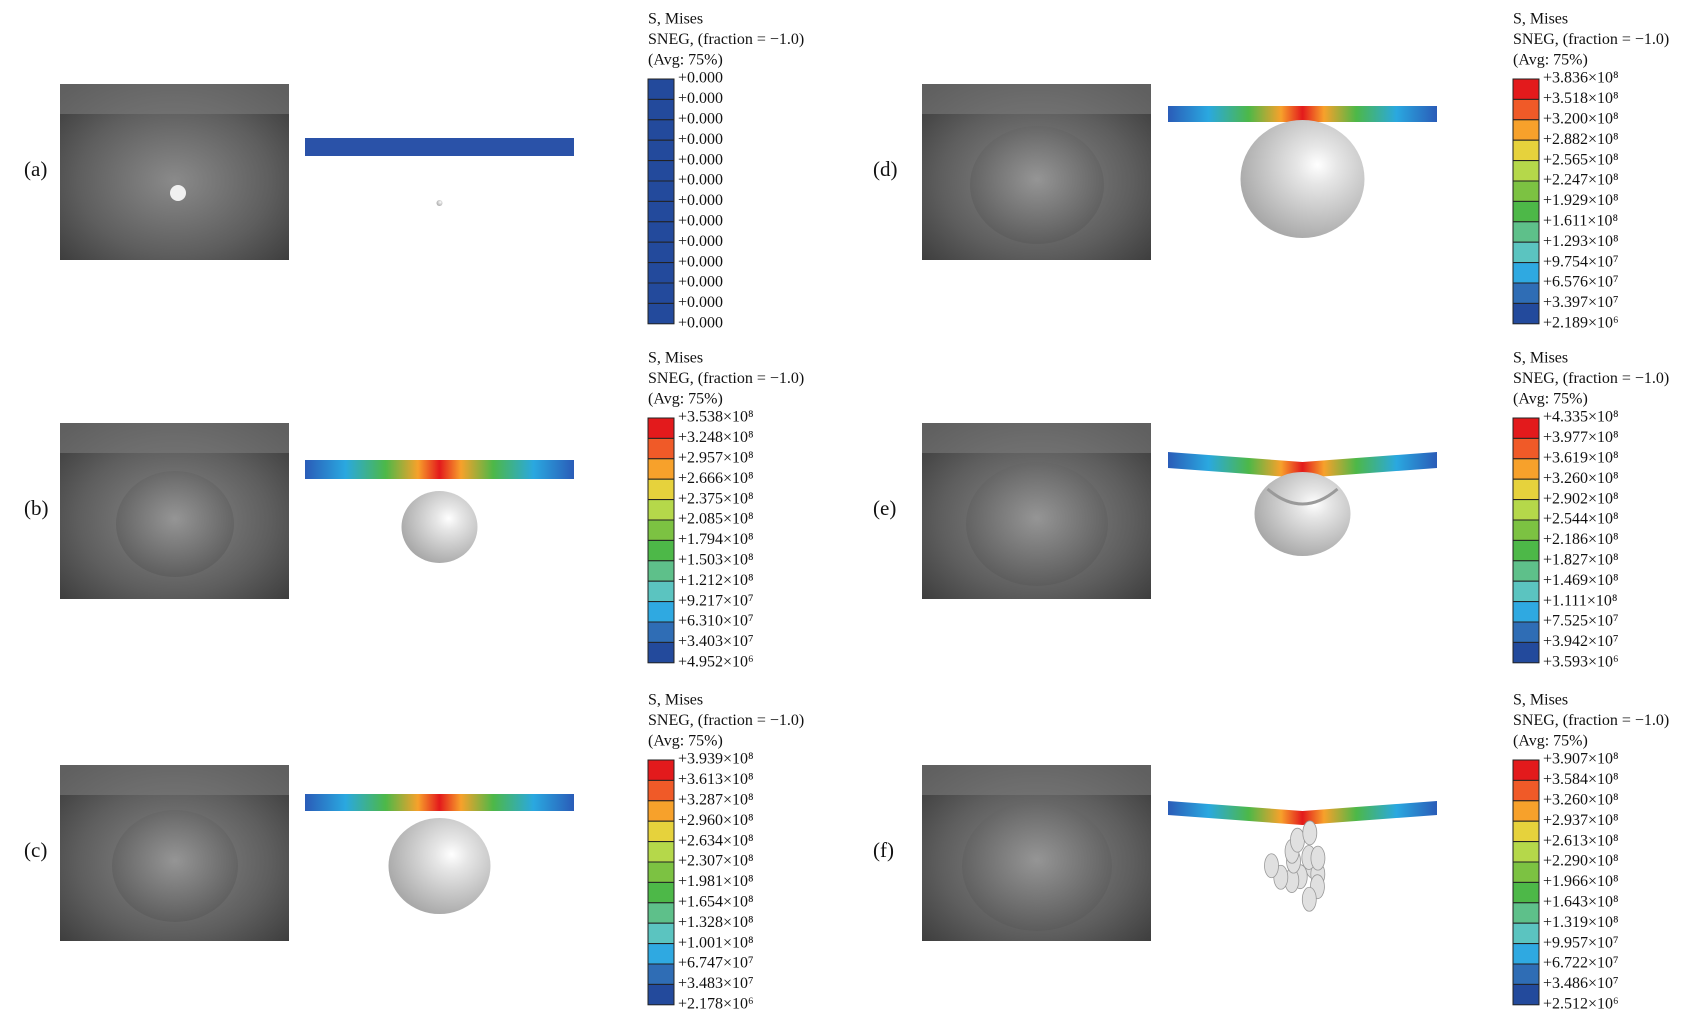 This screenshot has height=1026, width=1698. I want to click on legend-value: +1.981×10⁸, so click(716, 881).